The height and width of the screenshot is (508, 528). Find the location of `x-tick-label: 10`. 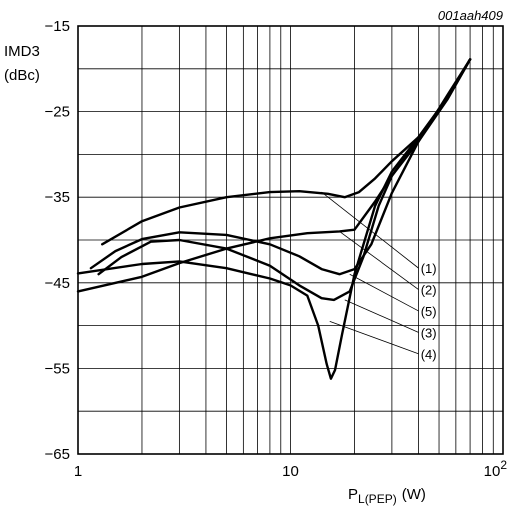

x-tick-label: 10 is located at coordinates (290, 471).